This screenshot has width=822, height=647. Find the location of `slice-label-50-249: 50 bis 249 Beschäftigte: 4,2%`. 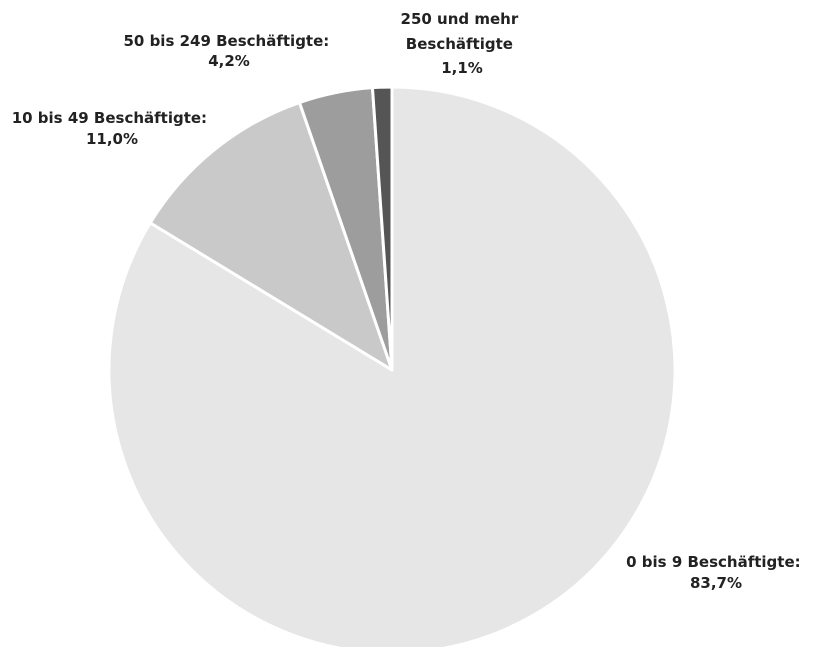

slice-label-50-249: 50 bis 249 Beschäftigte: 4,2% is located at coordinates (228, 51).